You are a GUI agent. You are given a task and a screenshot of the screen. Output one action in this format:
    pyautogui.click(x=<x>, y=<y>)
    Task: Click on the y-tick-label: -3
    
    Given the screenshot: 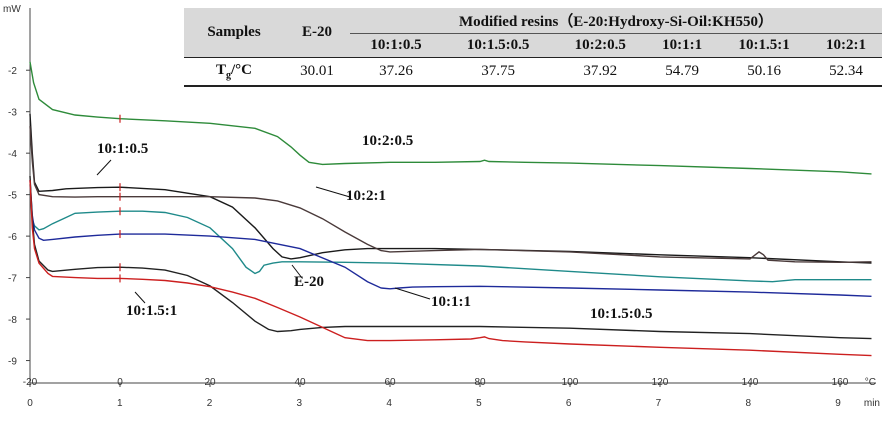 What is the action you would take?
    pyautogui.click(x=12, y=113)
    